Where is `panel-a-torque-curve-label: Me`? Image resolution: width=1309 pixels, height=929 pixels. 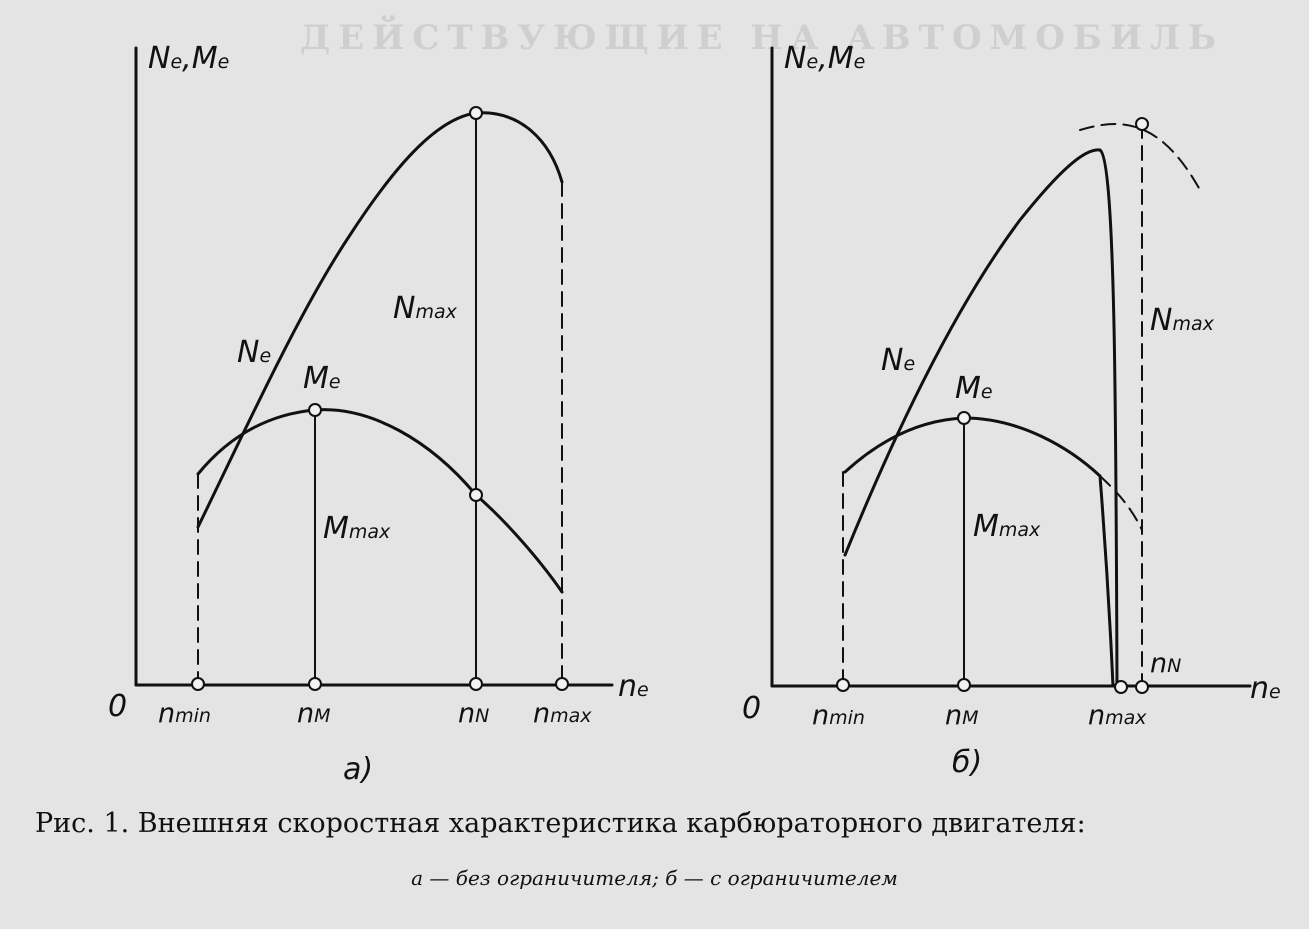
panel-a-torque-curve-label: Me is located at coordinates (322, 378).